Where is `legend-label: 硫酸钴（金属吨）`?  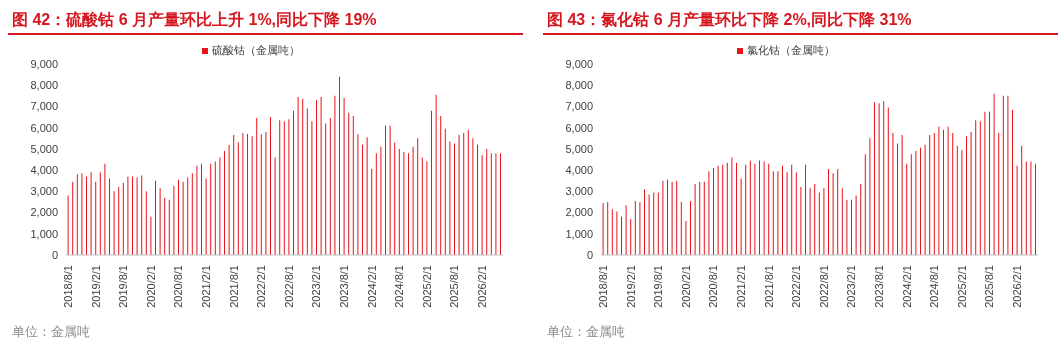
legend-label: 硫酸钴（金属吨） is located at coordinates (255, 50).